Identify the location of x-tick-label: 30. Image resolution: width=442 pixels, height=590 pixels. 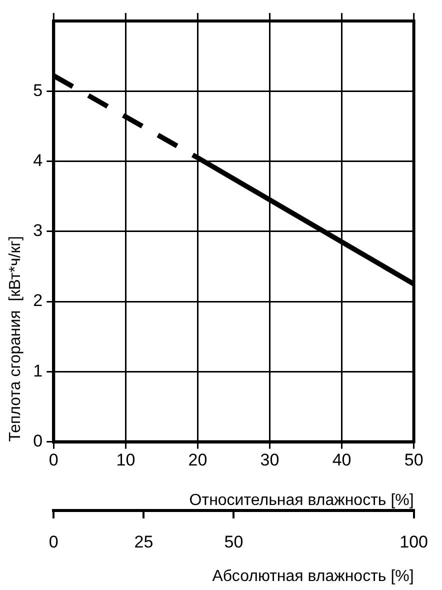
(270, 460).